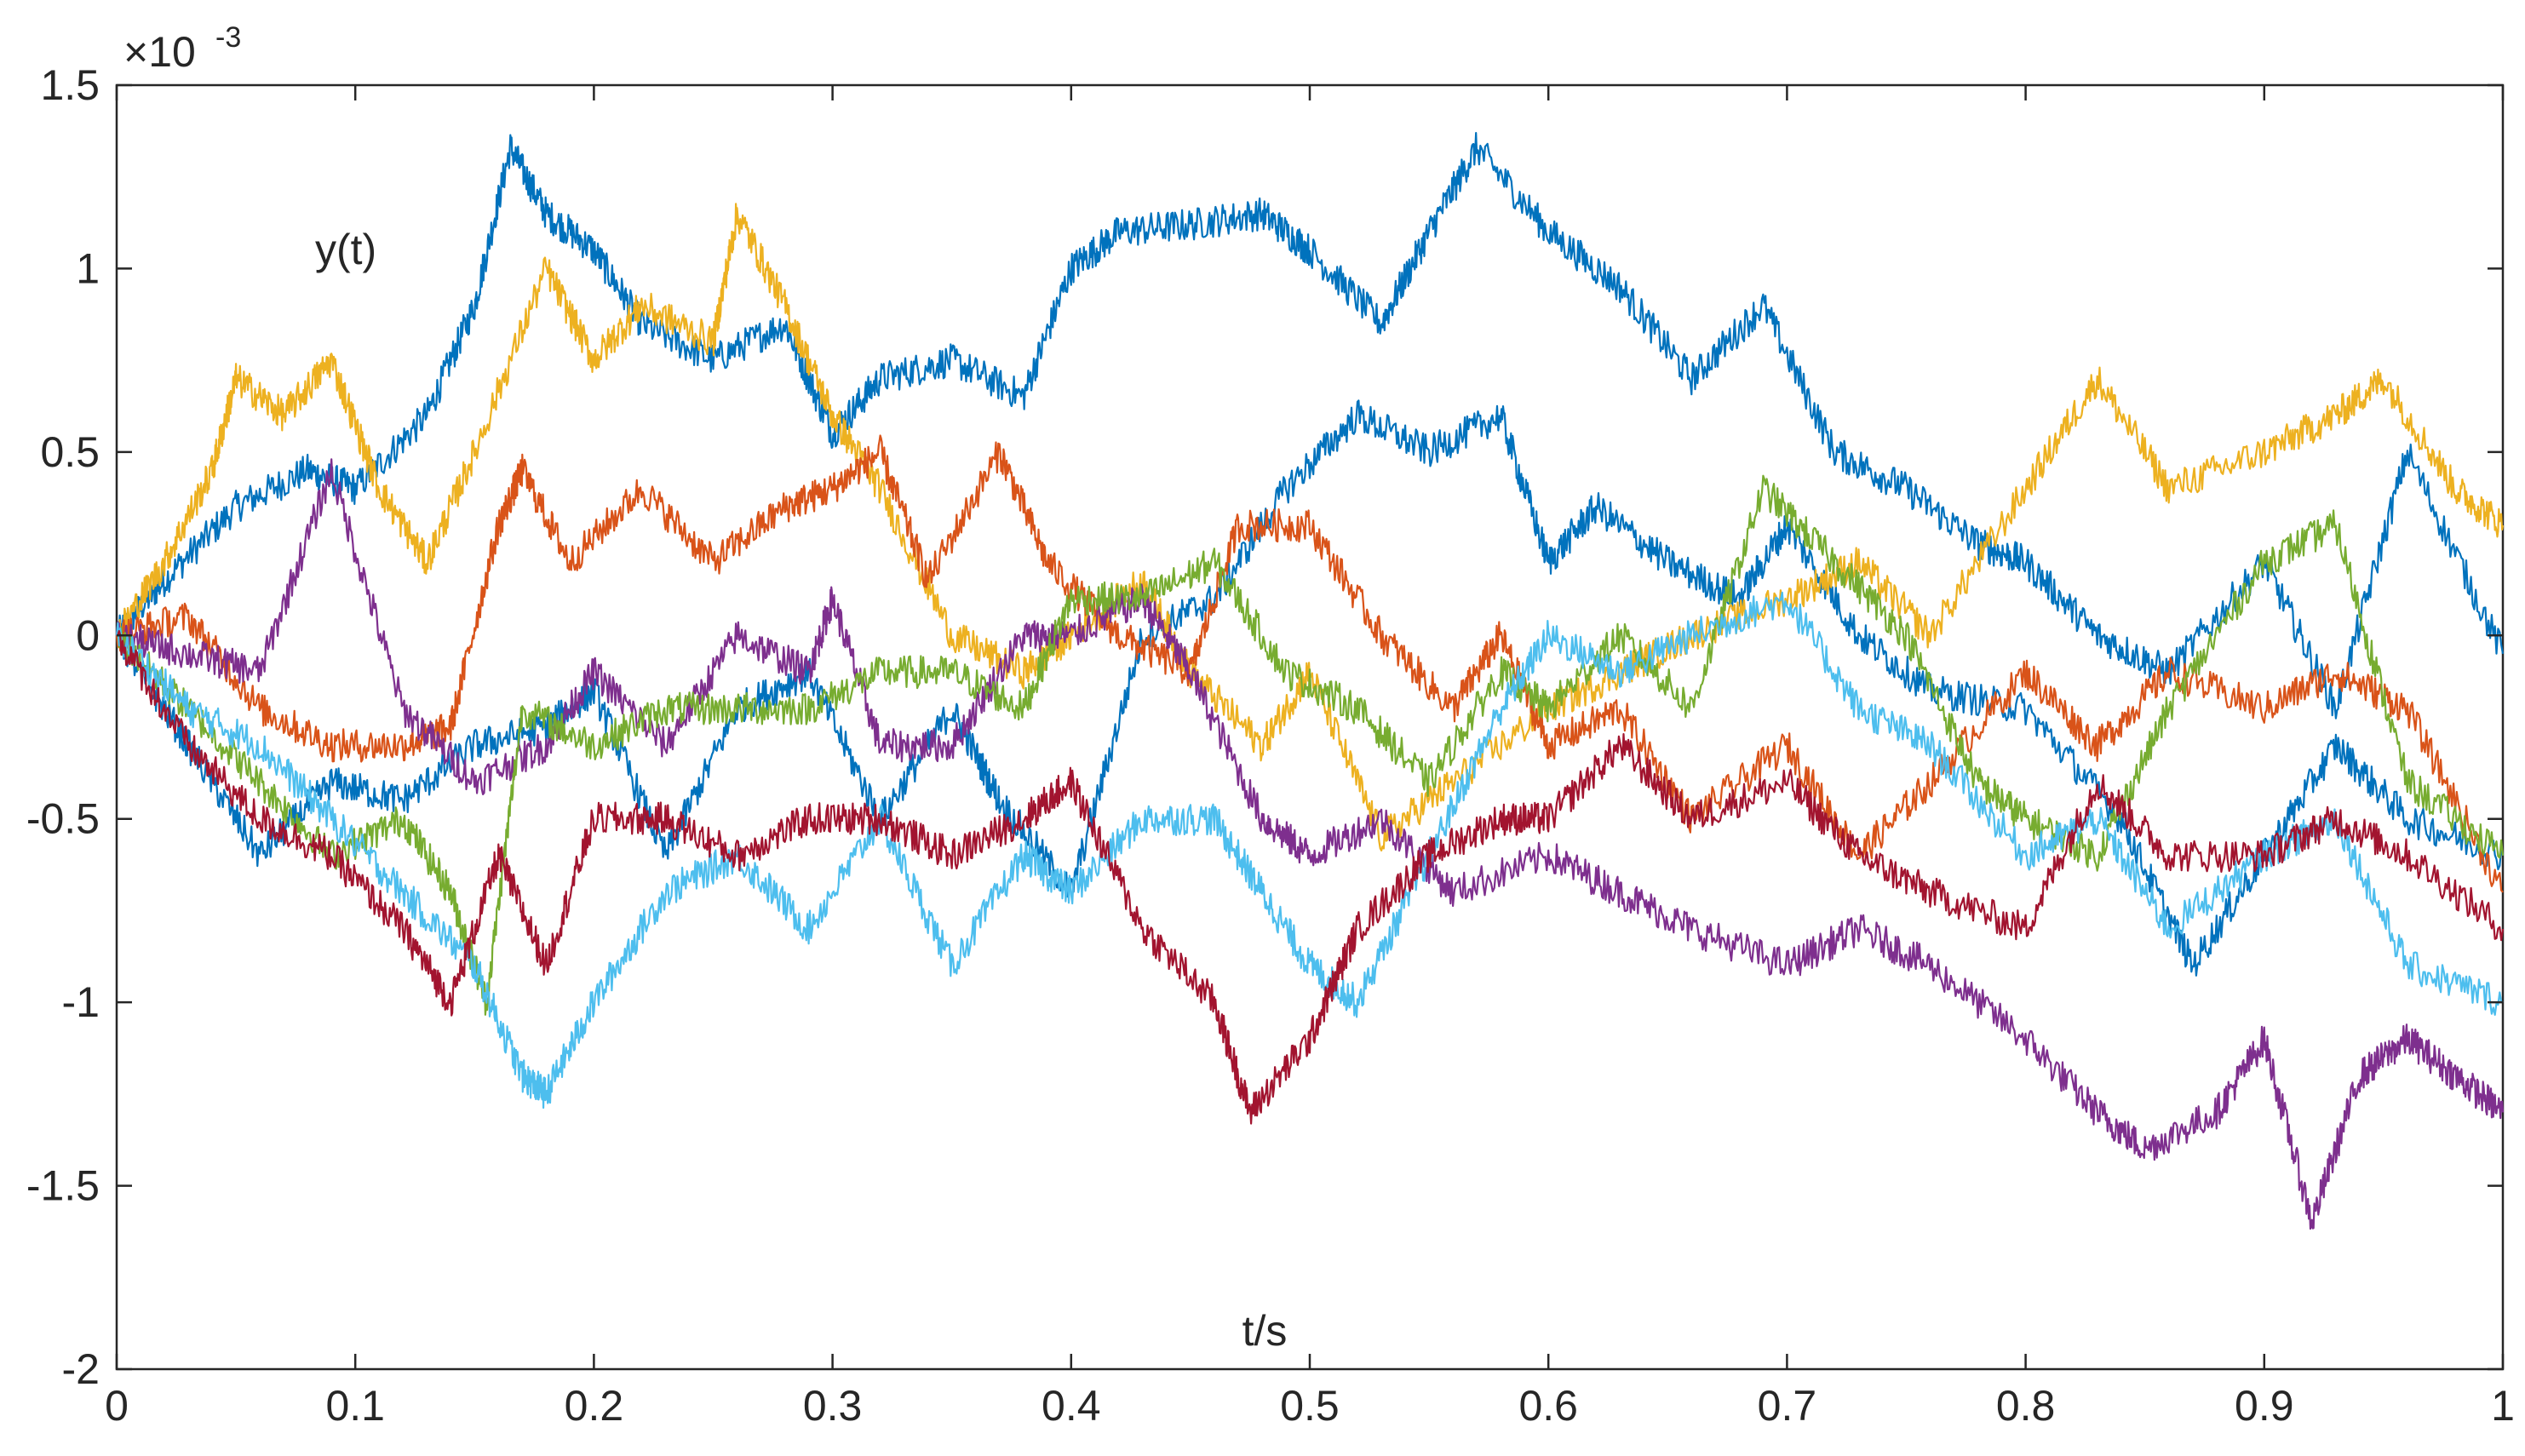 This screenshot has width=2525, height=1456. Describe the element at coordinates (1788, 1406) in the screenshot. I see `x-tick-label: 0.7` at that location.